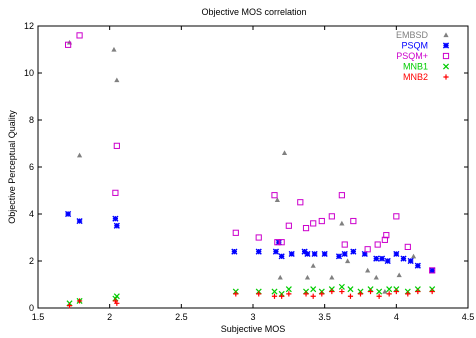  What do you see at coordinates (412, 56) in the screenshot?
I see `legend-label-psqmplus: PSQM+` at bounding box center [412, 56].